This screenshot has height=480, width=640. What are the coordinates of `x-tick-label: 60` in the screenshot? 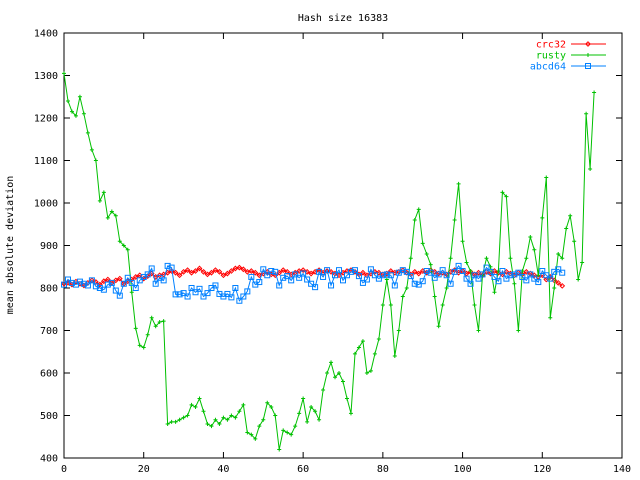 It's located at (303, 469).